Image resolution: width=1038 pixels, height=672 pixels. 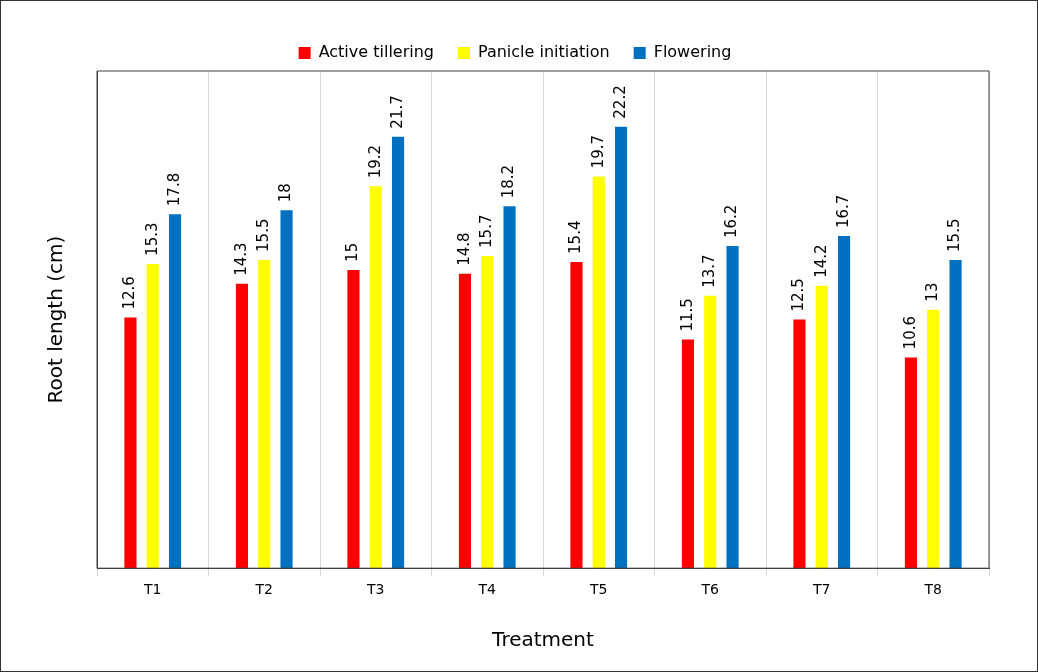 What do you see at coordinates (396, 112) in the screenshot?
I see `data-label: 21.7` at bounding box center [396, 112].